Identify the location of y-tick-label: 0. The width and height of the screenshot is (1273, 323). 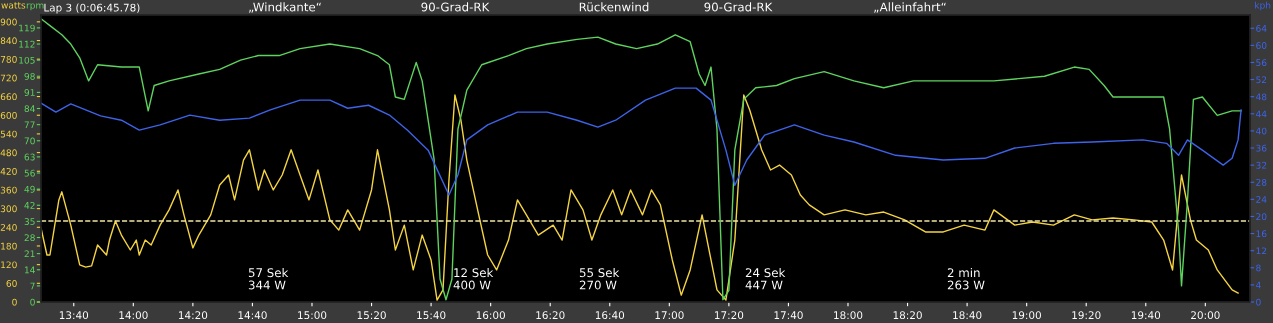
(14, 302).